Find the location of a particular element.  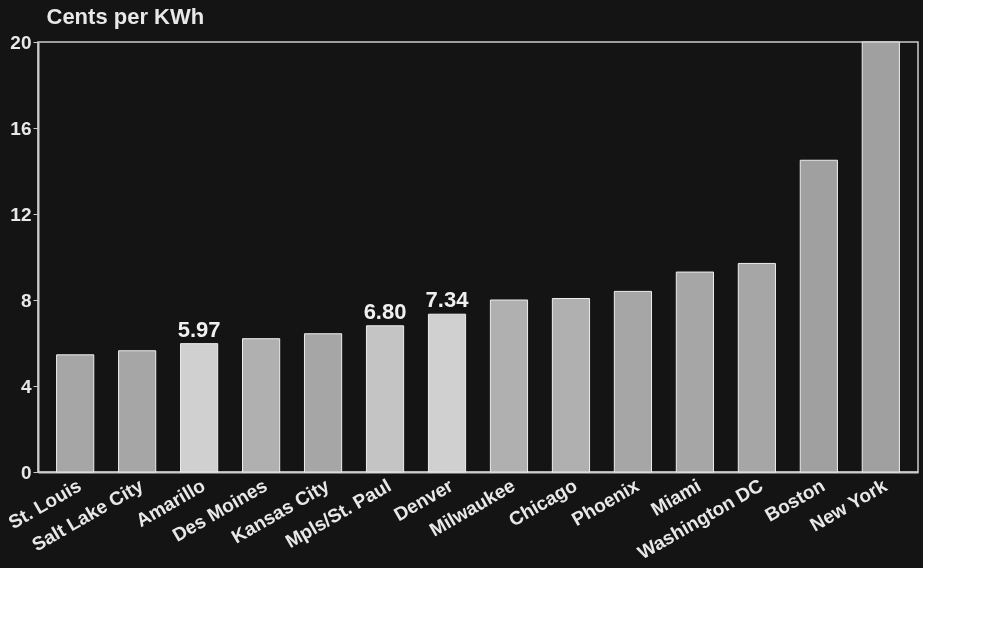

data-label: 7.34 is located at coordinates (447, 300).